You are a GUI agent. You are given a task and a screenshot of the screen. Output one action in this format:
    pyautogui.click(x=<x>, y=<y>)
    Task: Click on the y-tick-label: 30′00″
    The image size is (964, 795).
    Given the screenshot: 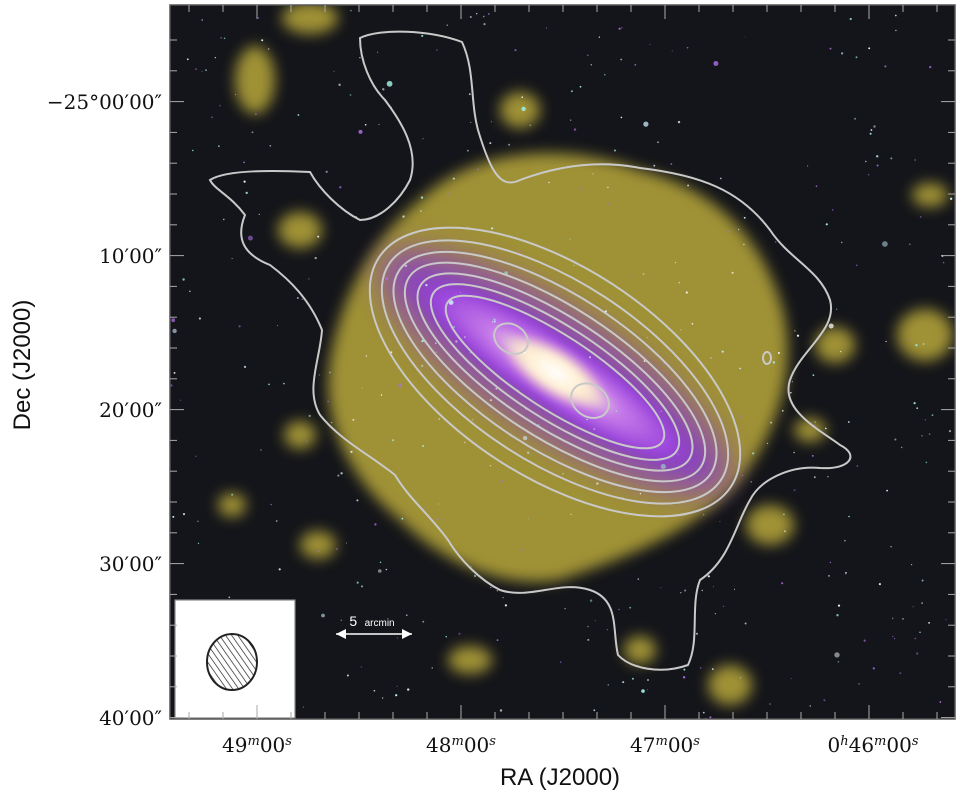 What is the action you would take?
    pyautogui.click(x=130, y=564)
    